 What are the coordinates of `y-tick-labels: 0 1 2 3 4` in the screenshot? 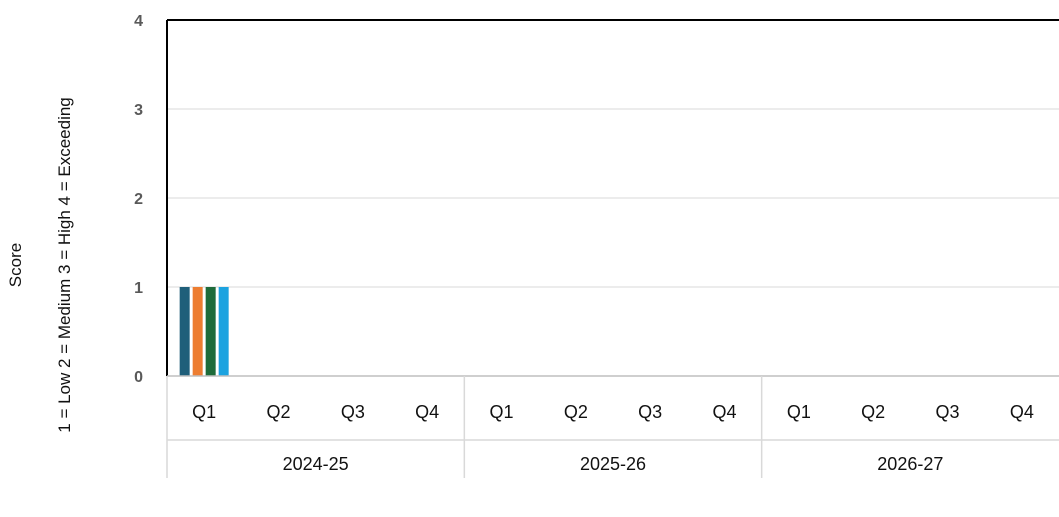 It's located at (138, 199).